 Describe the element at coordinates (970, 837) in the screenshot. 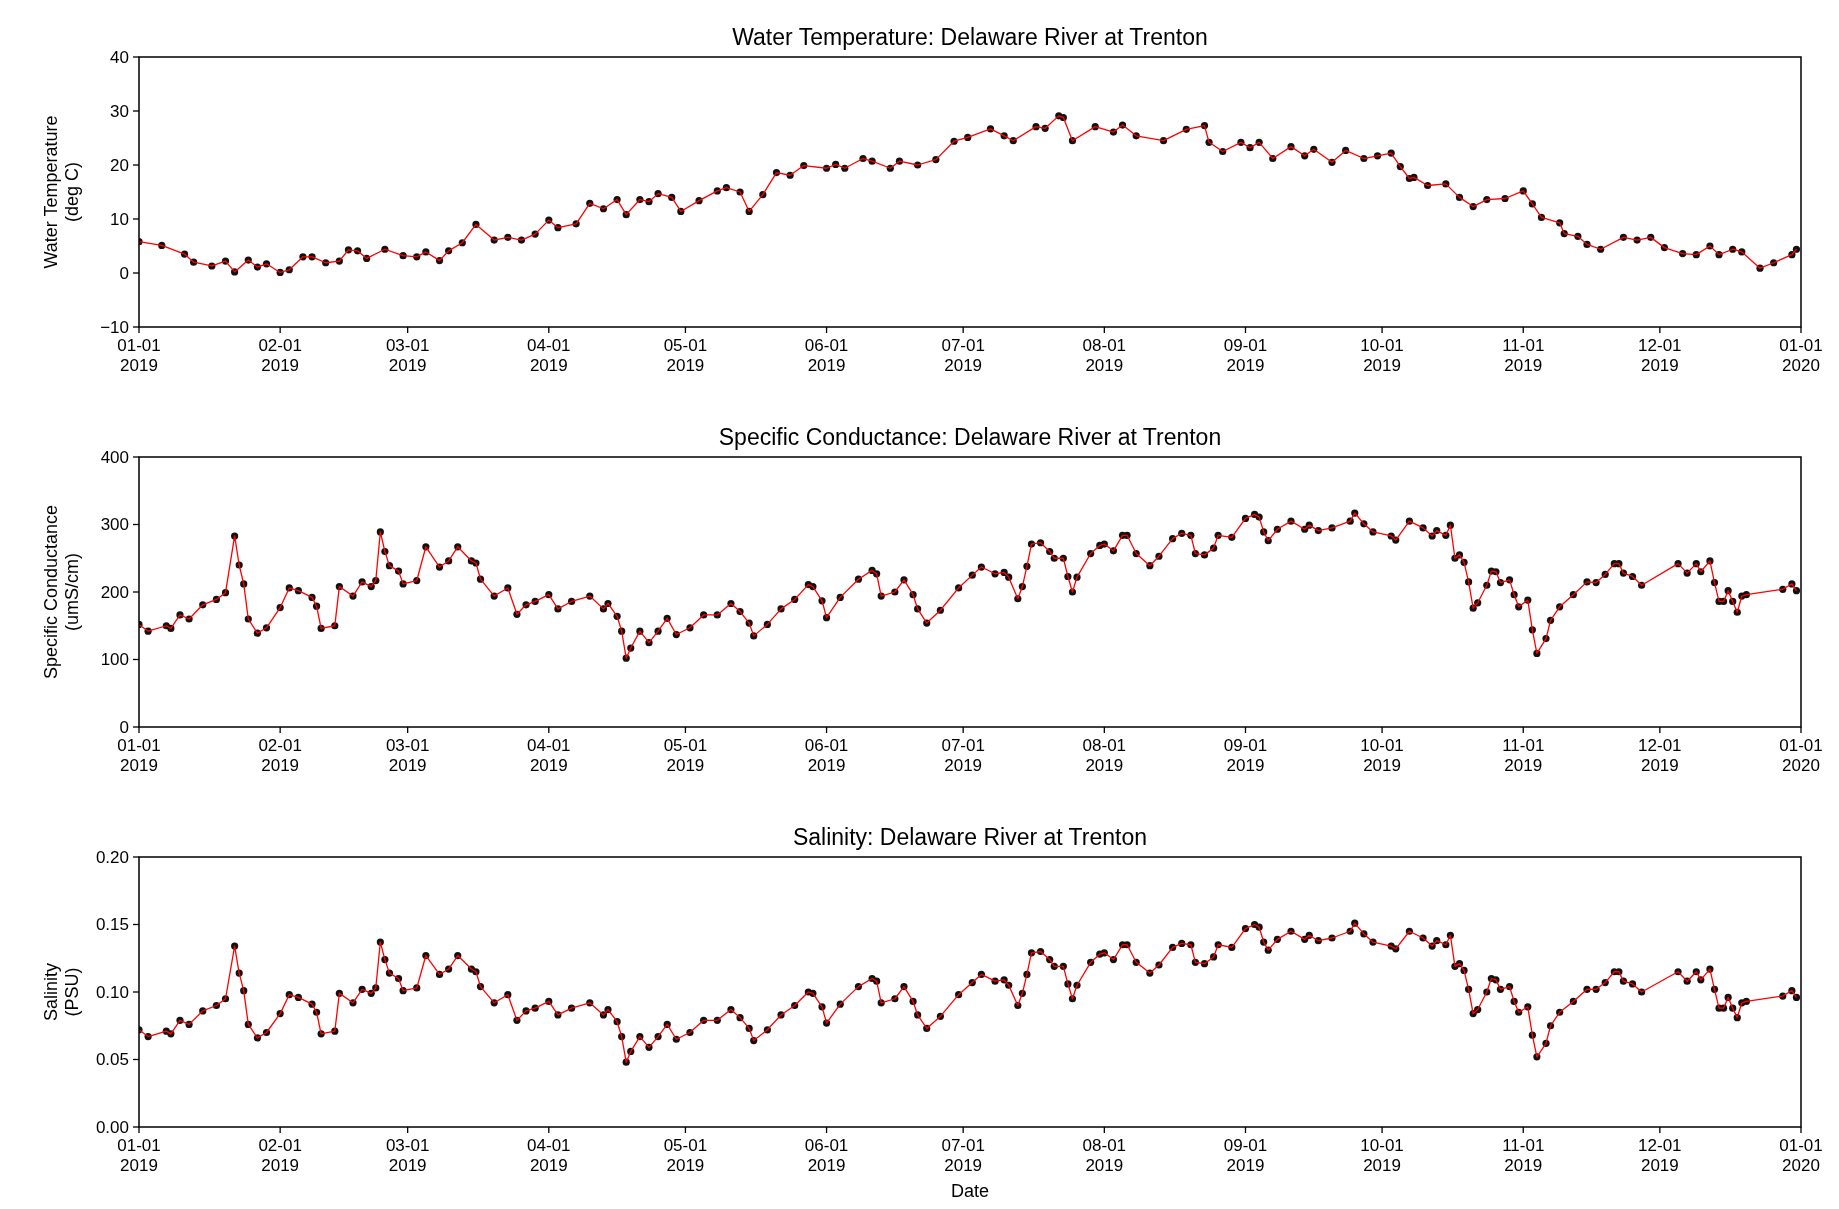

I see `chart-title: Salinity: Delaware River at Trenton` at that location.